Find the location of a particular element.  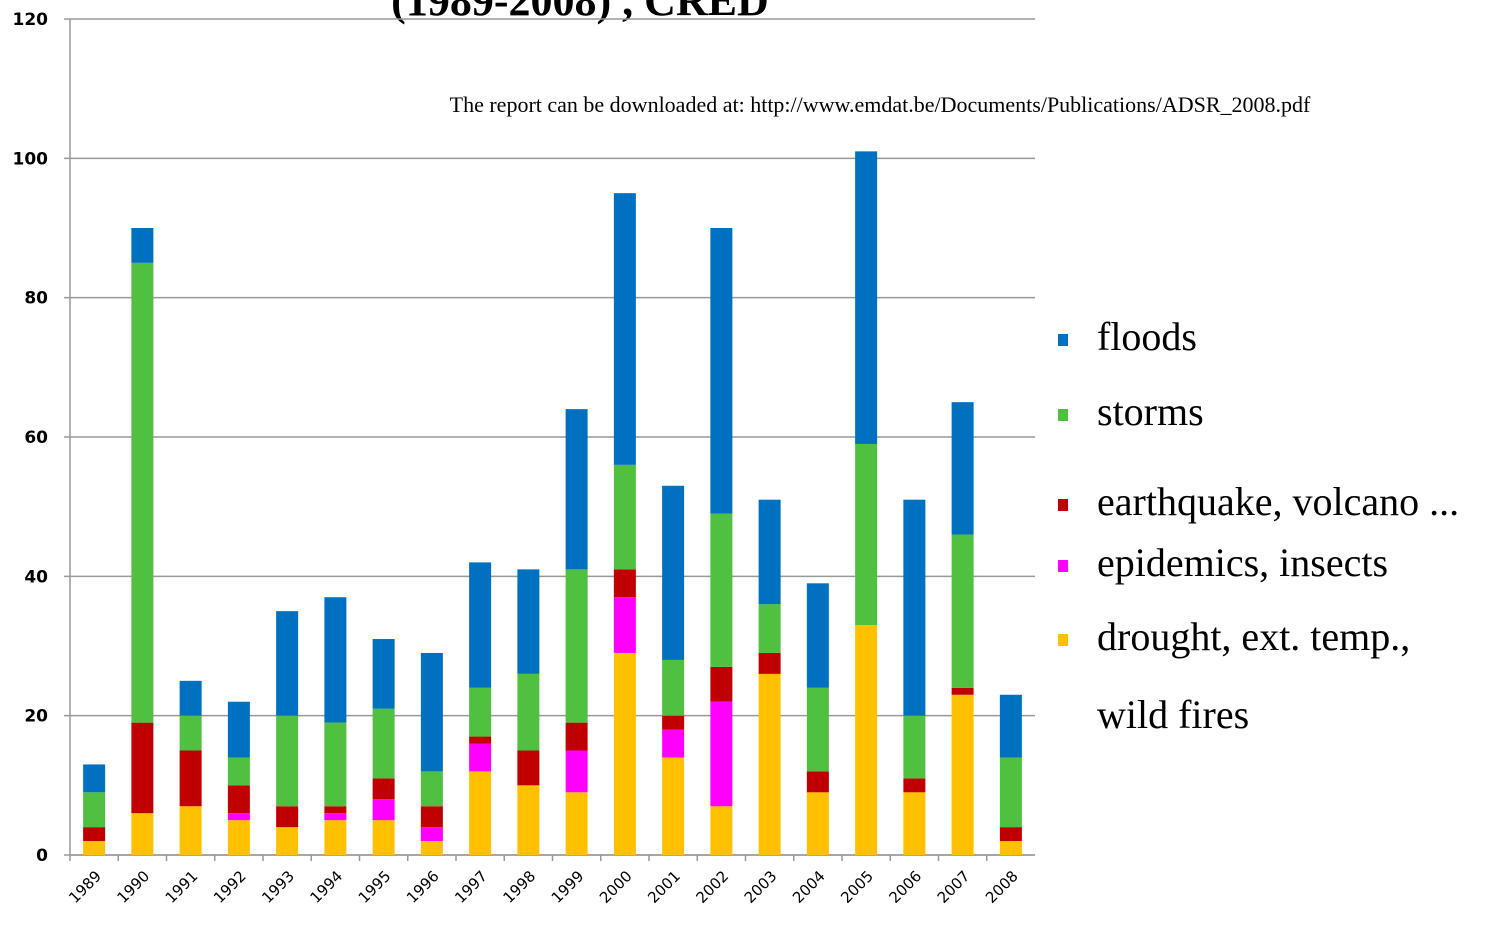

x-tick-label: 2000 is located at coordinates (616, 887).